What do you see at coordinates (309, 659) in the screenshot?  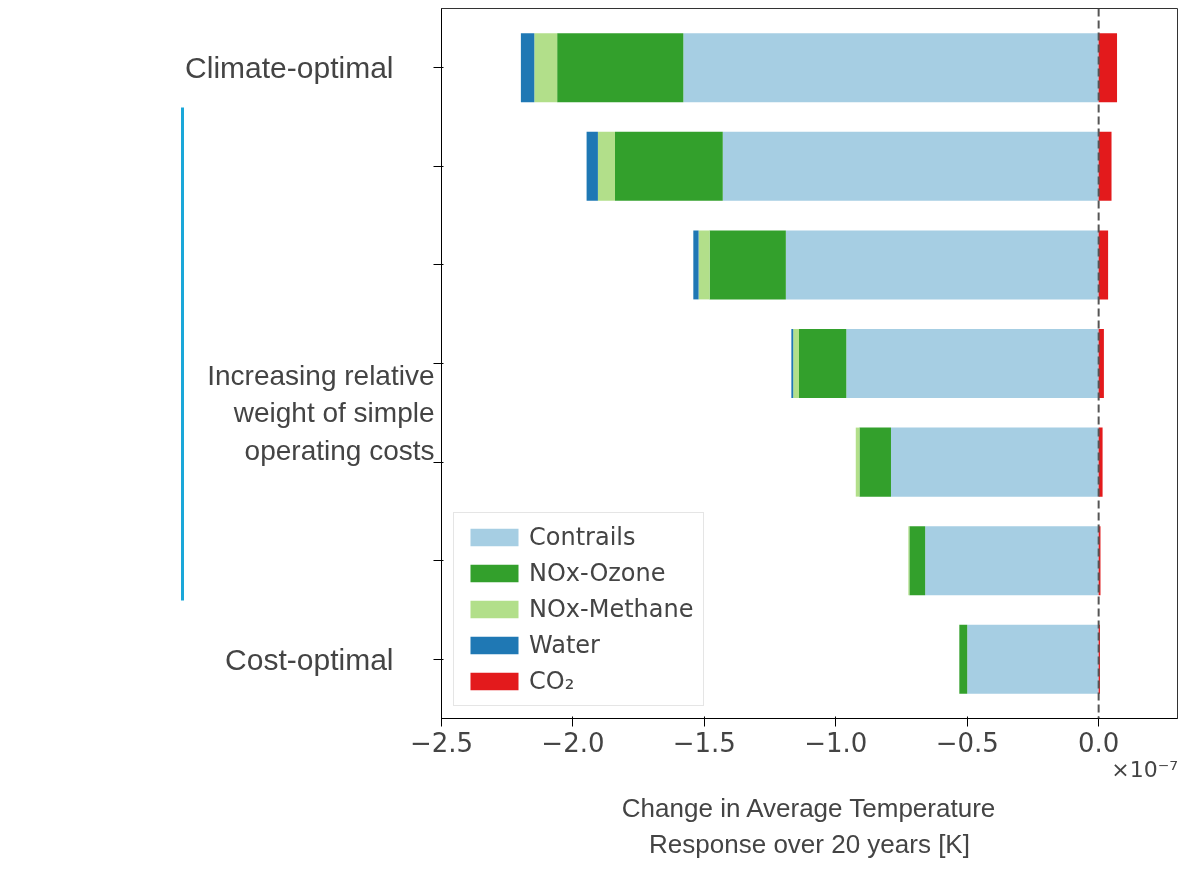 I see `y-tick-label: Cost-optimal` at bounding box center [309, 659].